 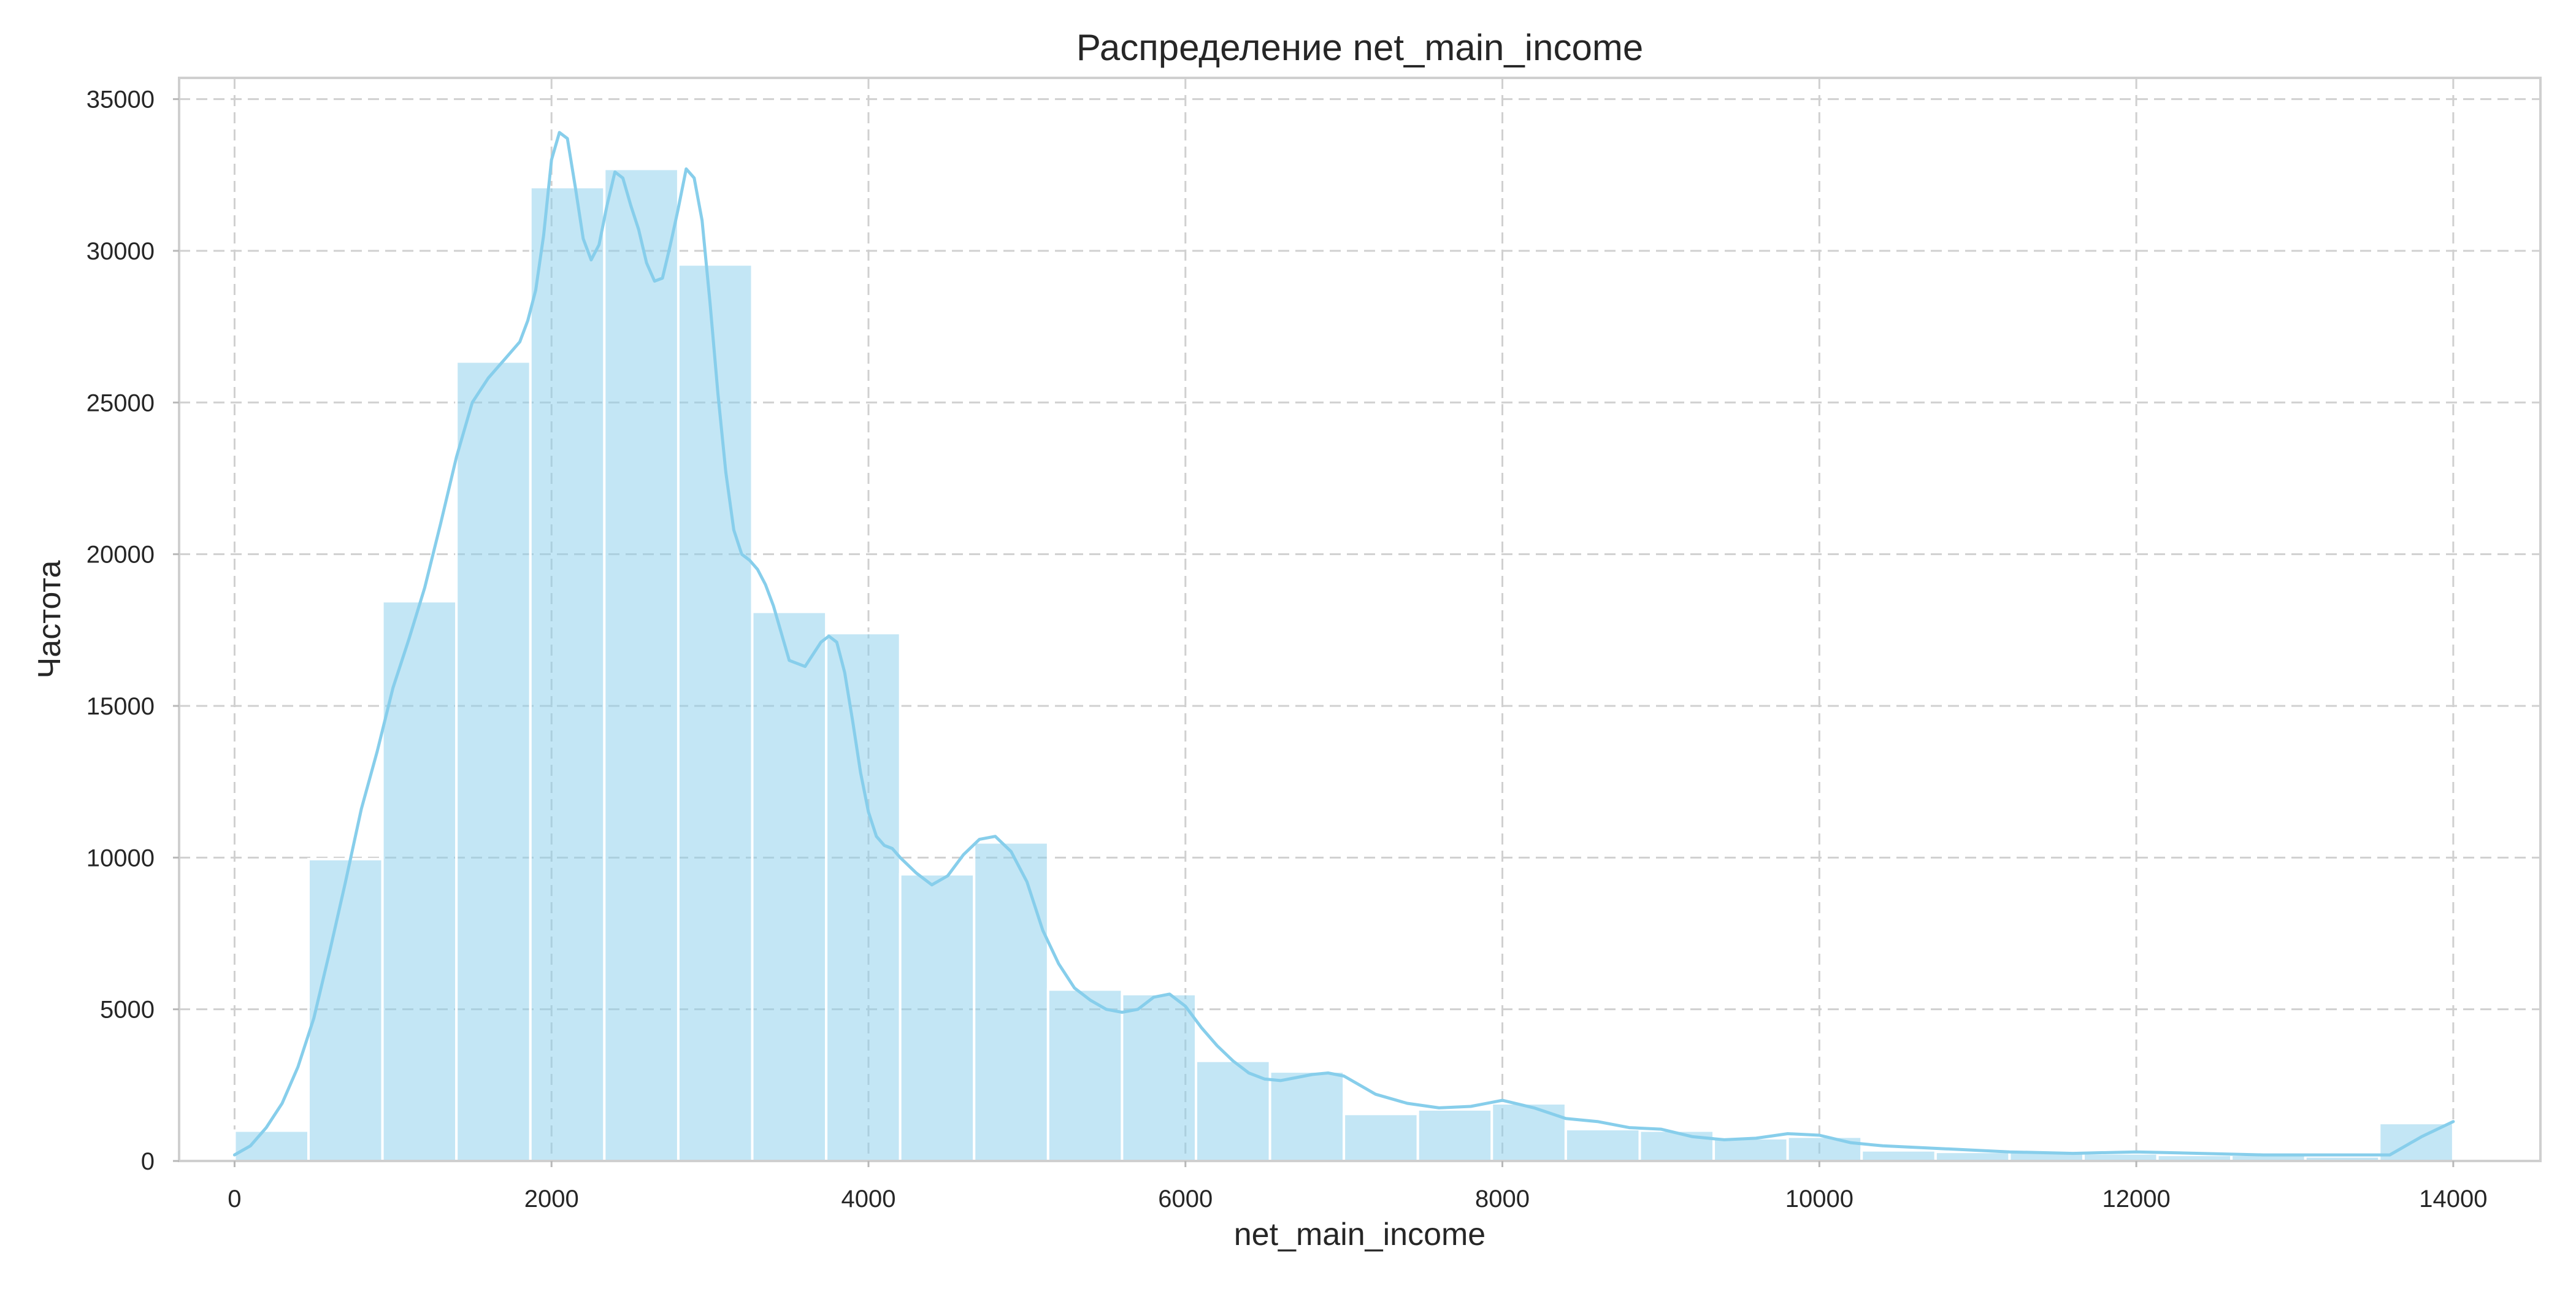 What do you see at coordinates (1359, 1234) in the screenshot?
I see `x-axis-label: net_main_income` at bounding box center [1359, 1234].